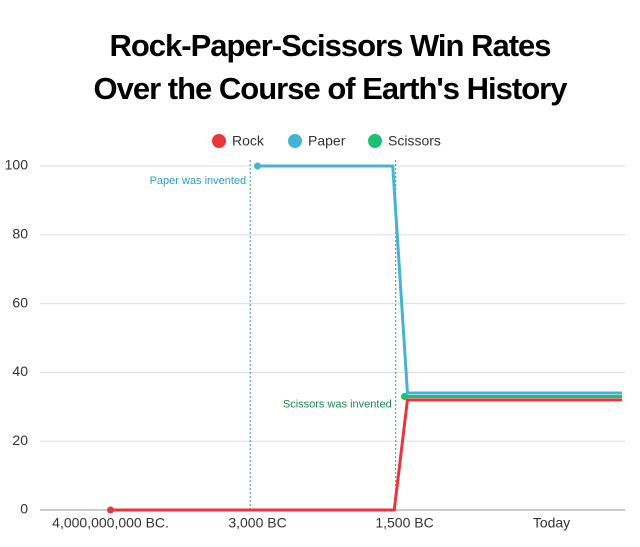 The height and width of the screenshot is (547, 640). I want to click on y-tick-label: 40, so click(20, 371).